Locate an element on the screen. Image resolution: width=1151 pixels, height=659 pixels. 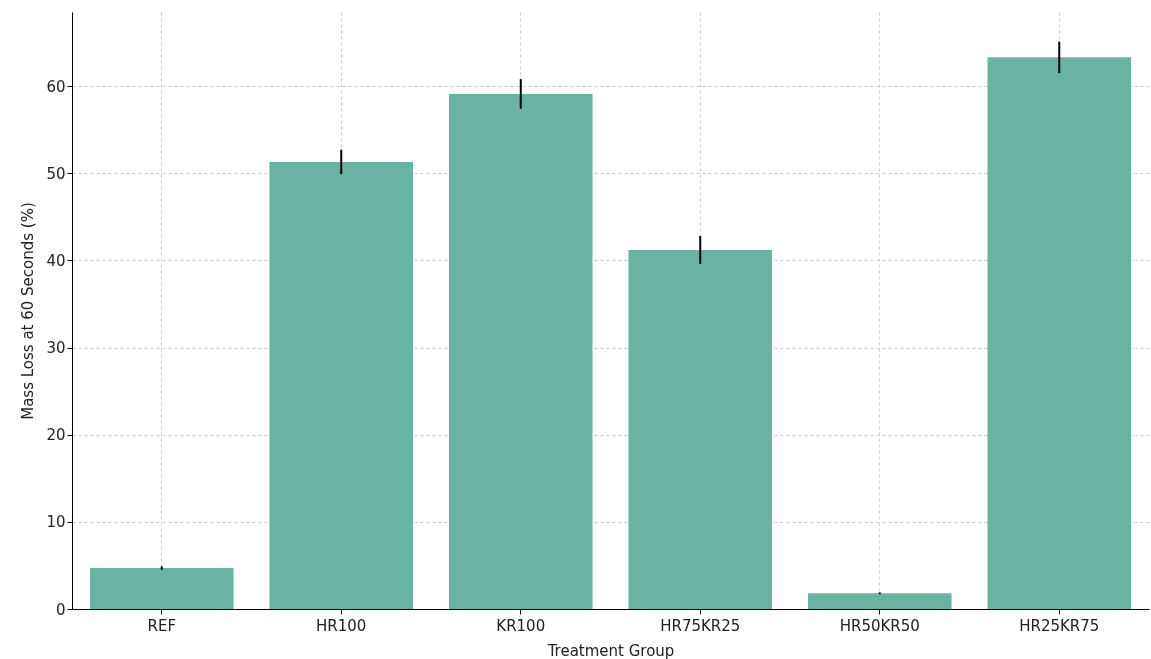
x-tick-label: HR25KR75 is located at coordinates (1059, 625).